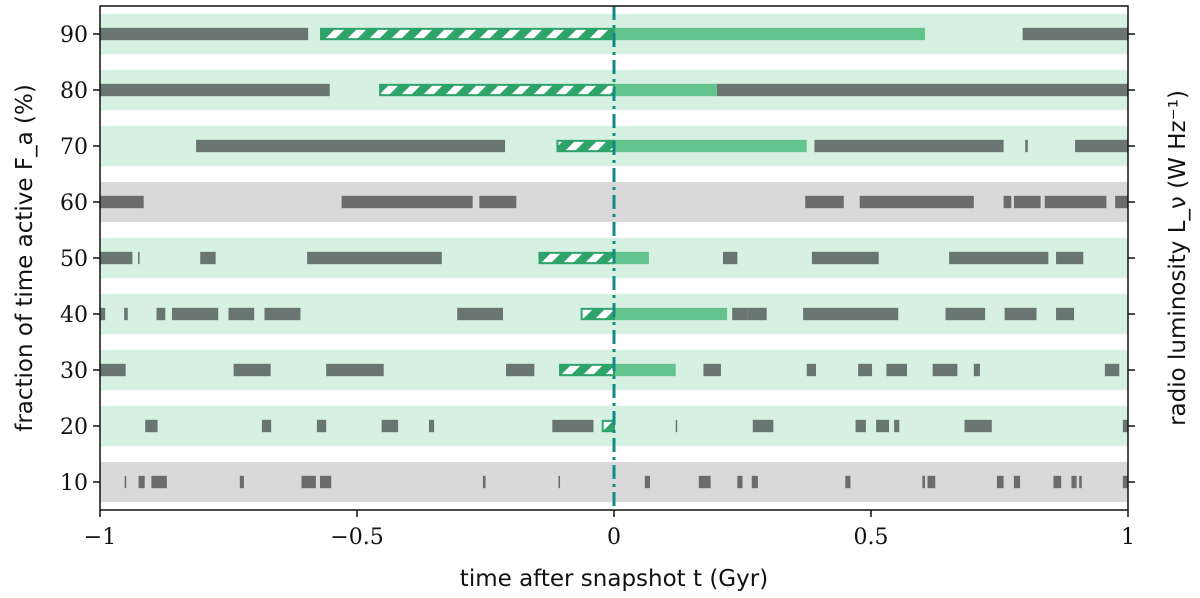  I want to click on y-axis-title-right: radio luminosity L_ν (W Hz⁻¹), so click(1178, 258).